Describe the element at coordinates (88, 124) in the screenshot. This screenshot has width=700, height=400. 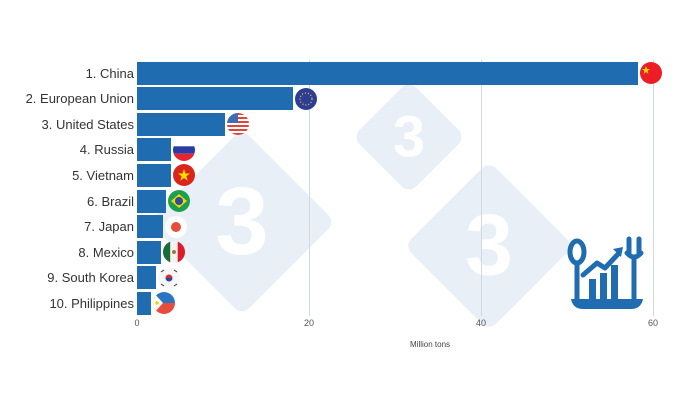
I see `category-label: 3. United States` at that location.